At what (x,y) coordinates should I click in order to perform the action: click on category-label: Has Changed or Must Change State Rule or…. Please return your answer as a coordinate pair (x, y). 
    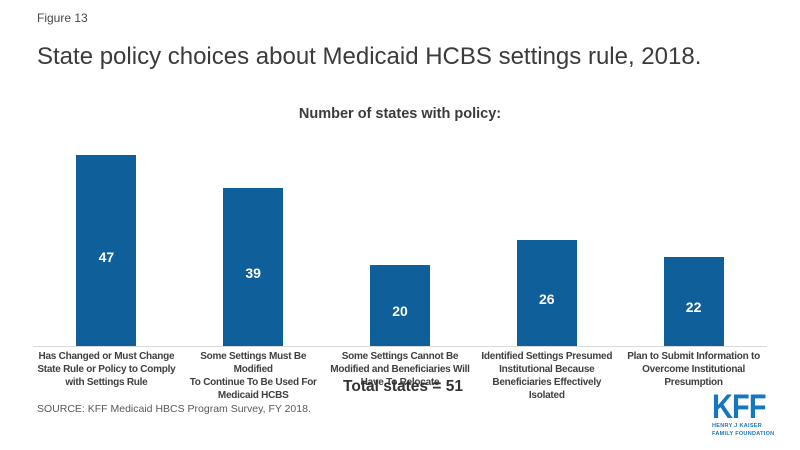
    Looking at the image, I should click on (106, 369).